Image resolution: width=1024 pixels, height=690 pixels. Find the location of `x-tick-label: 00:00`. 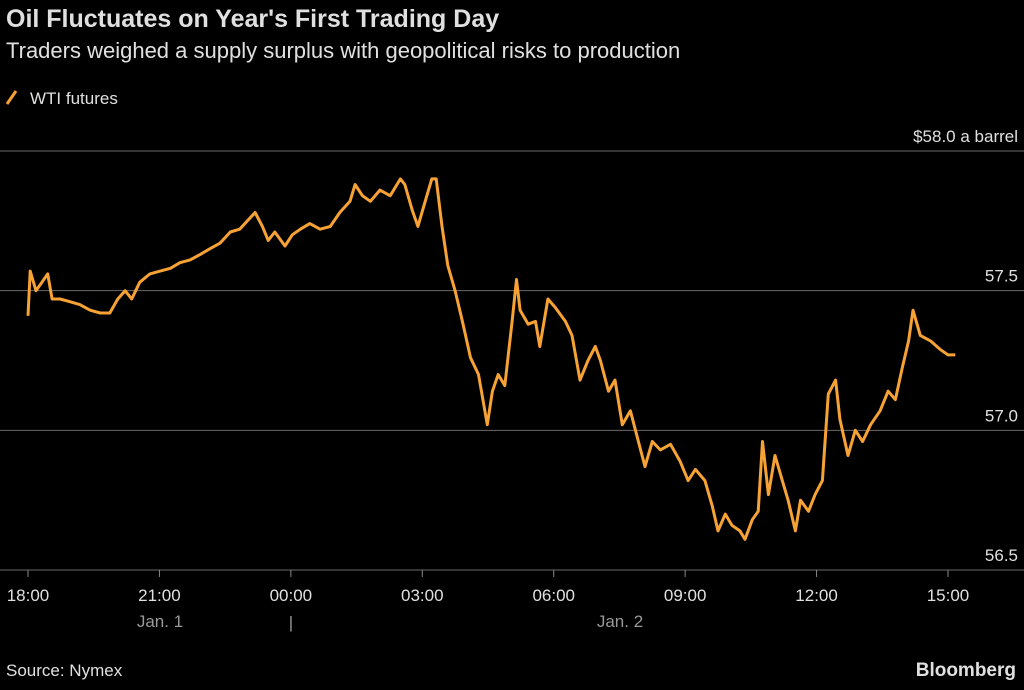

x-tick-label: 00:00 is located at coordinates (291, 595).